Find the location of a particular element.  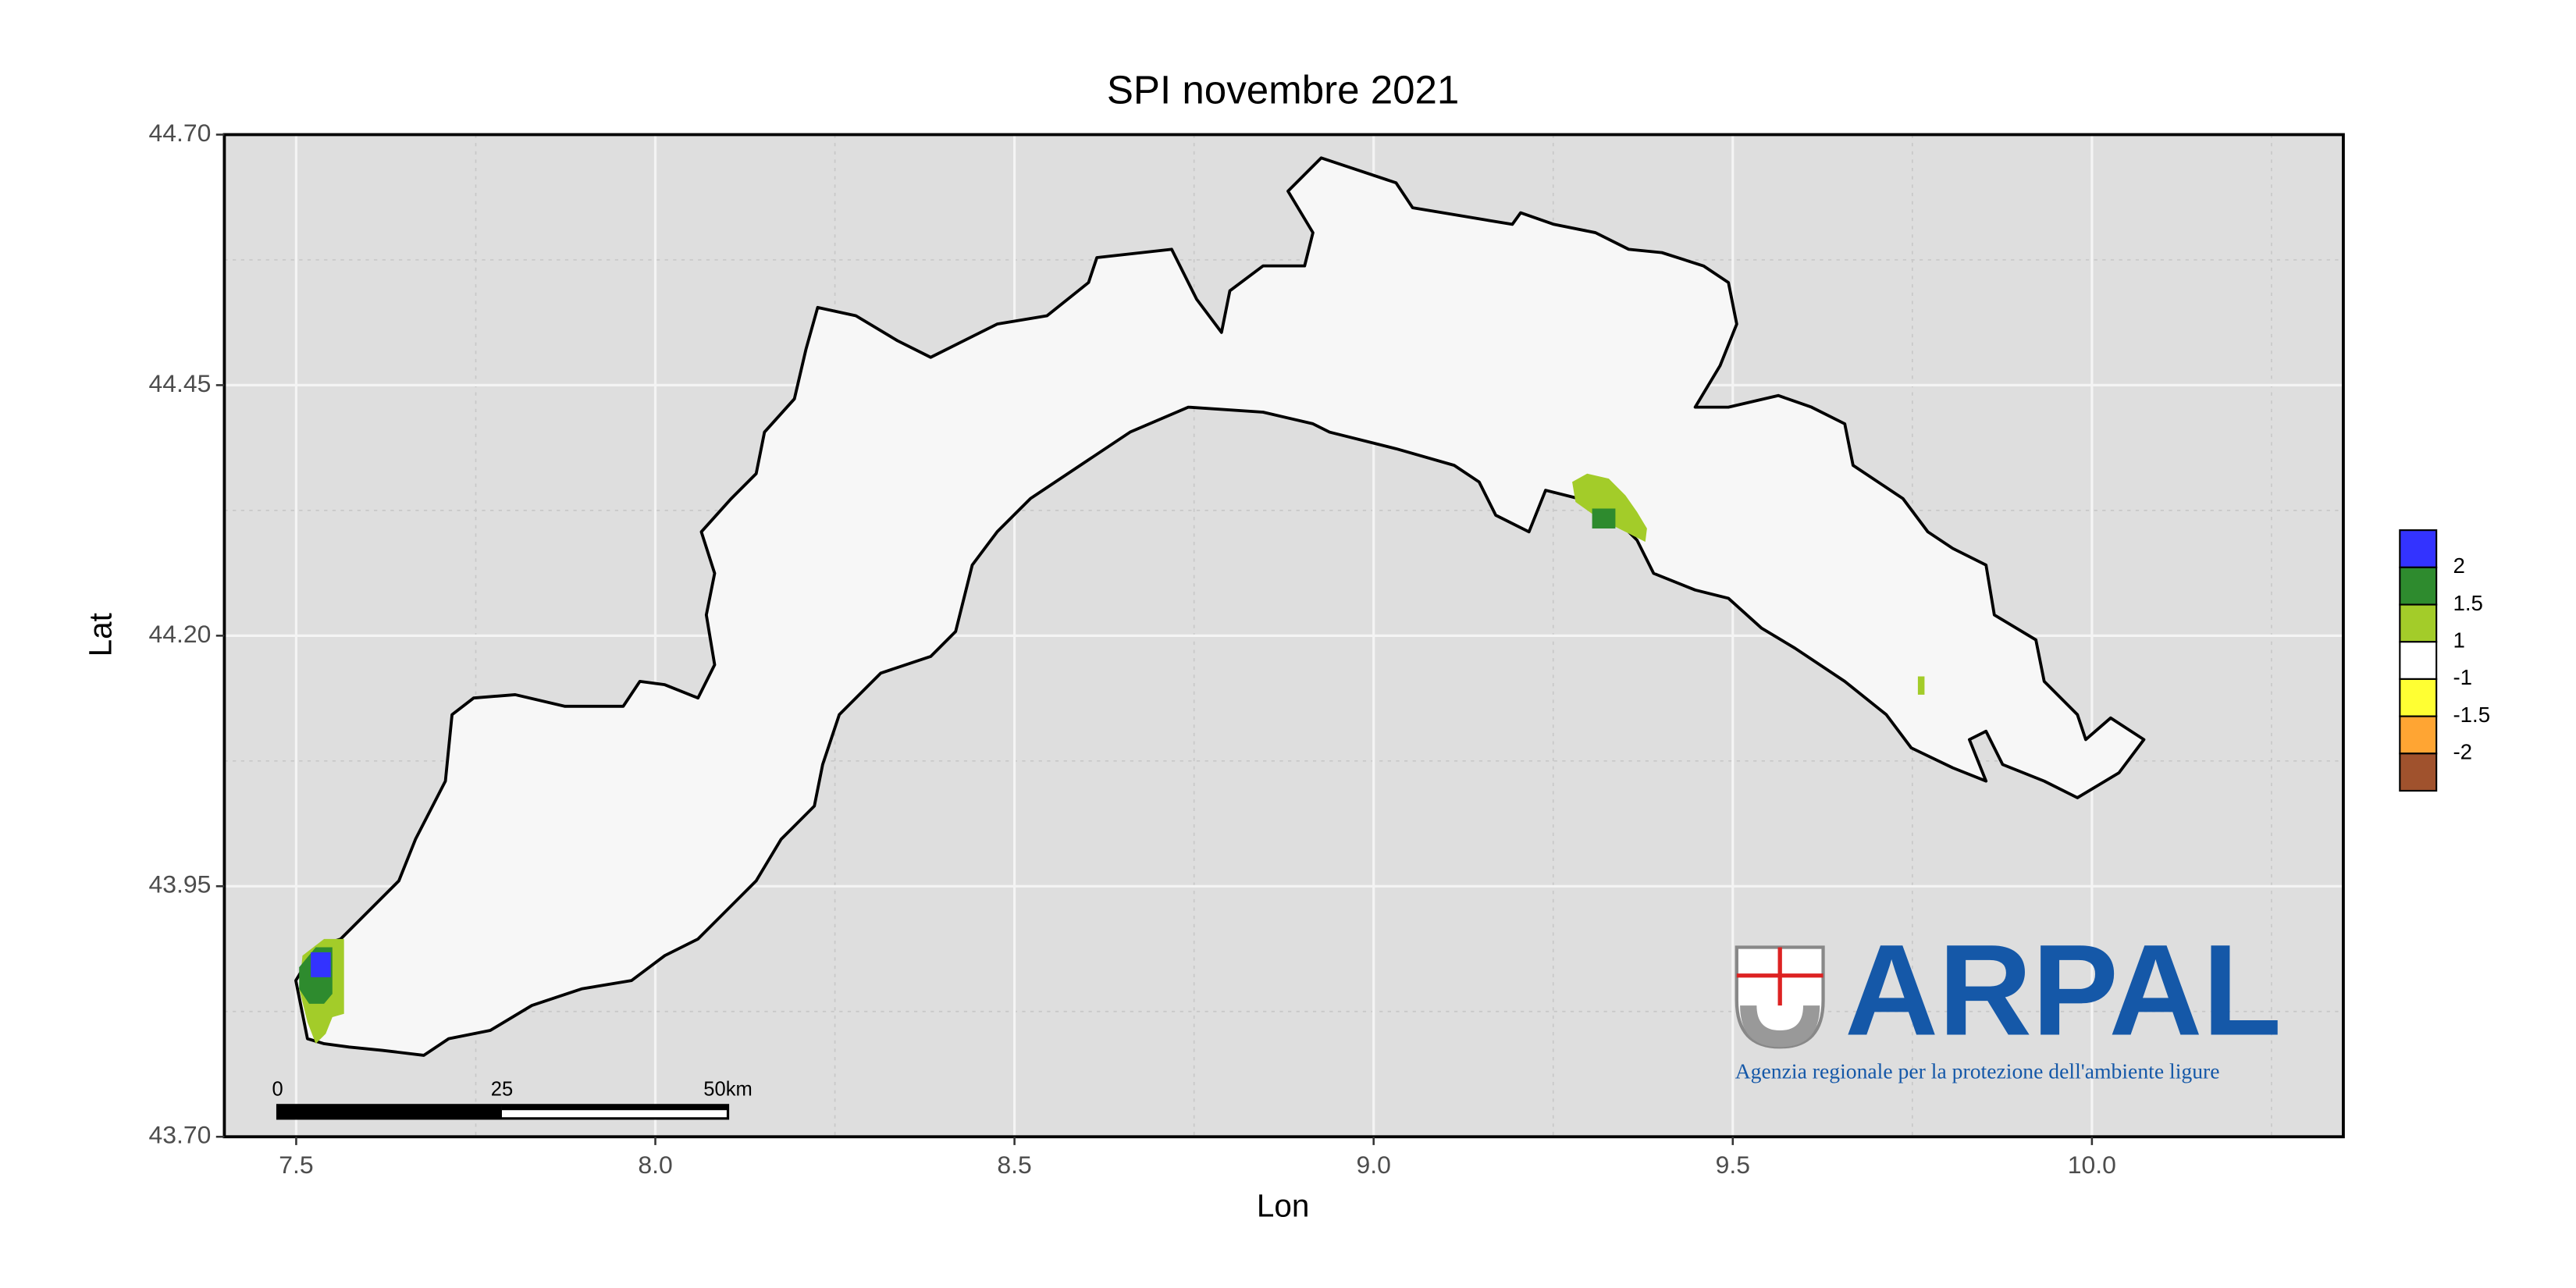

x-tick-label: 9.0 is located at coordinates (1374, 1165).